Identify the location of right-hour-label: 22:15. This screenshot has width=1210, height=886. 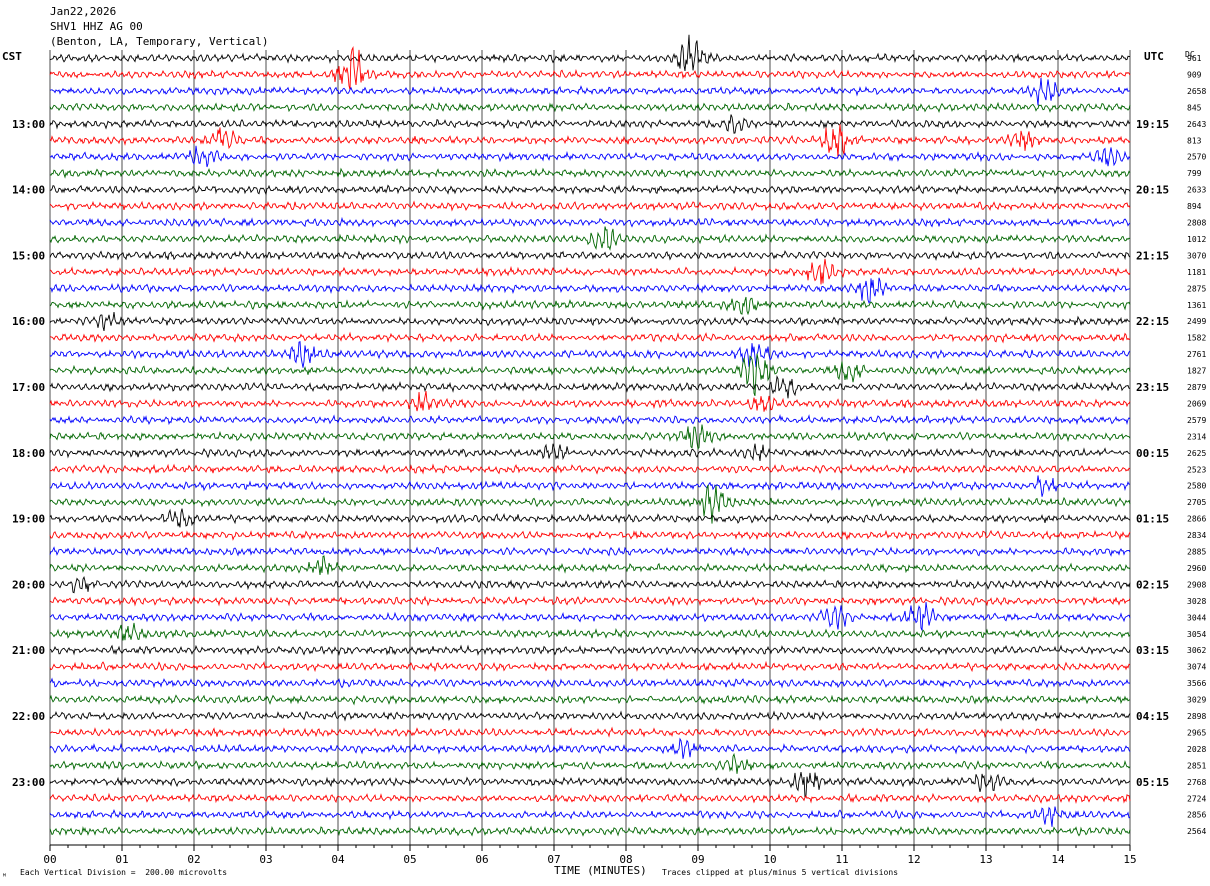
(1152, 321).